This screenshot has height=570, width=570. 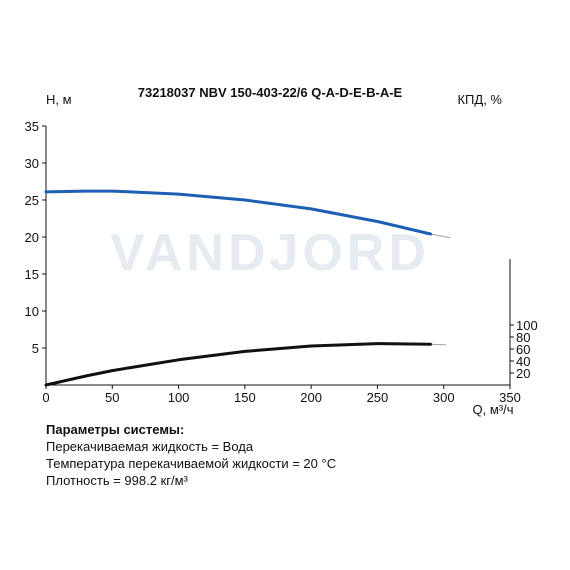 What do you see at coordinates (179, 397) in the screenshot?
I see `x-tick-label: 100` at bounding box center [179, 397].